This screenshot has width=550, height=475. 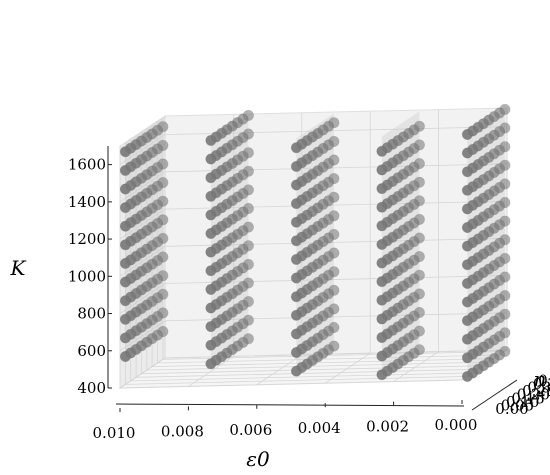 What do you see at coordinates (91, 388) in the screenshot?
I see `z-tick-label: 400` at bounding box center [91, 388].